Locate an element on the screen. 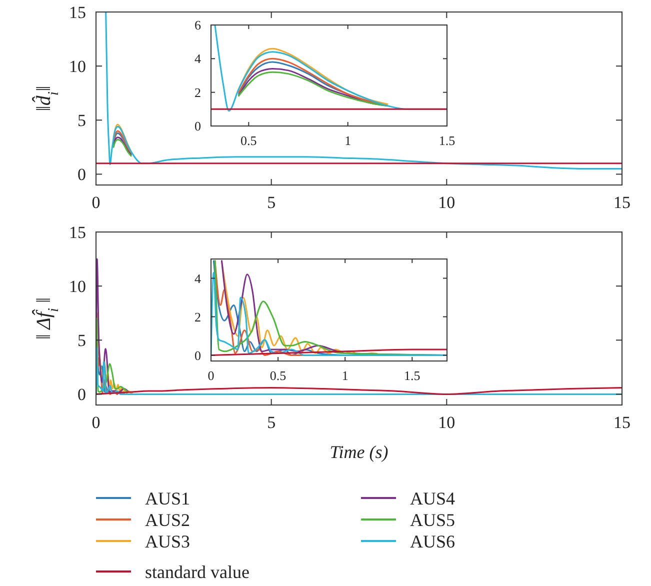 This screenshot has width=651, height=586. legend-label: AUS4 is located at coordinates (433, 498).